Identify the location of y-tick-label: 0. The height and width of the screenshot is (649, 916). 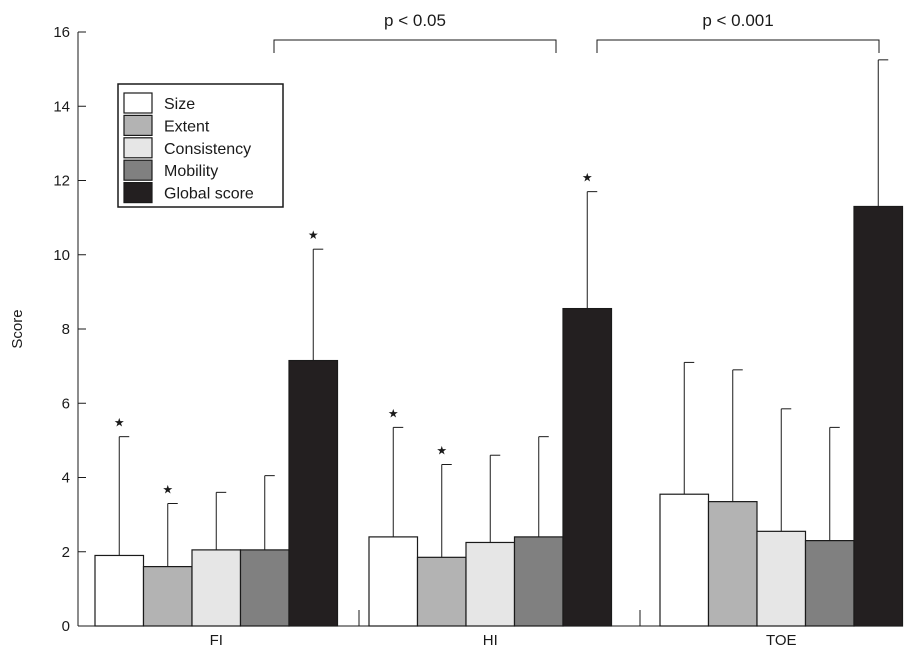
(66, 626).